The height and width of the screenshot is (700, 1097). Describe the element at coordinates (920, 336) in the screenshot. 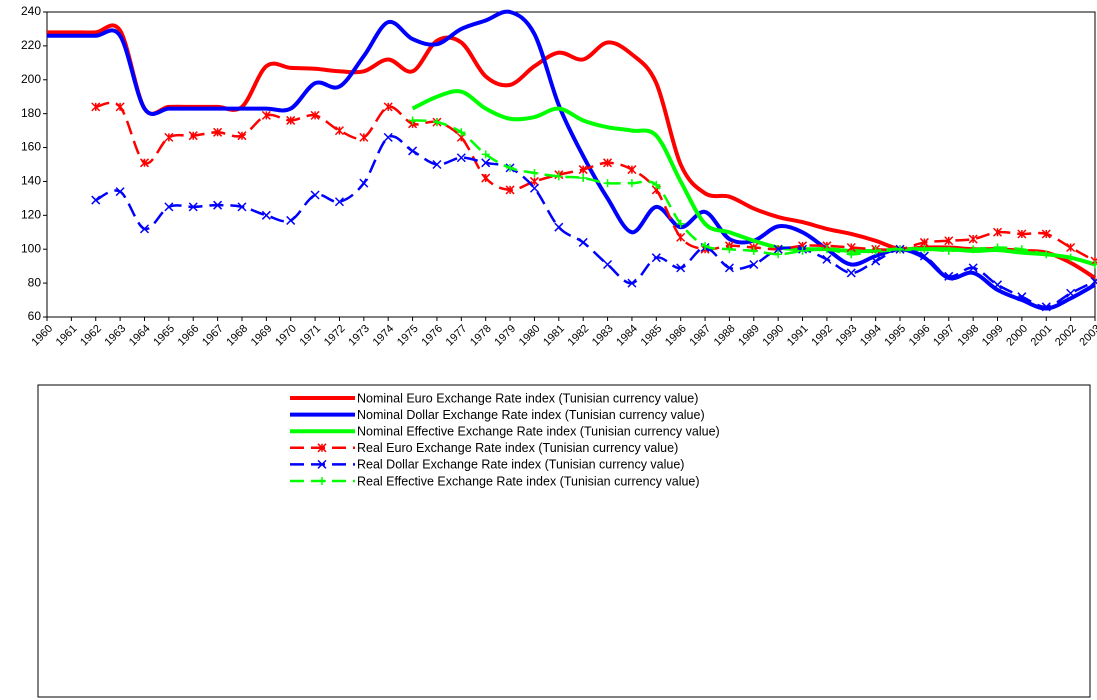

I see `x-tick-label: 1996` at that location.